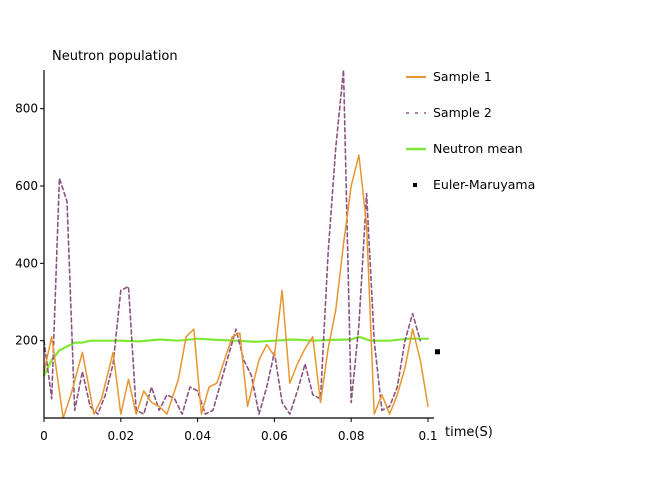 The width and height of the screenshot is (654, 491). Describe the element at coordinates (437, 352) in the screenshot. I see `euler-maruyama-point` at that location.